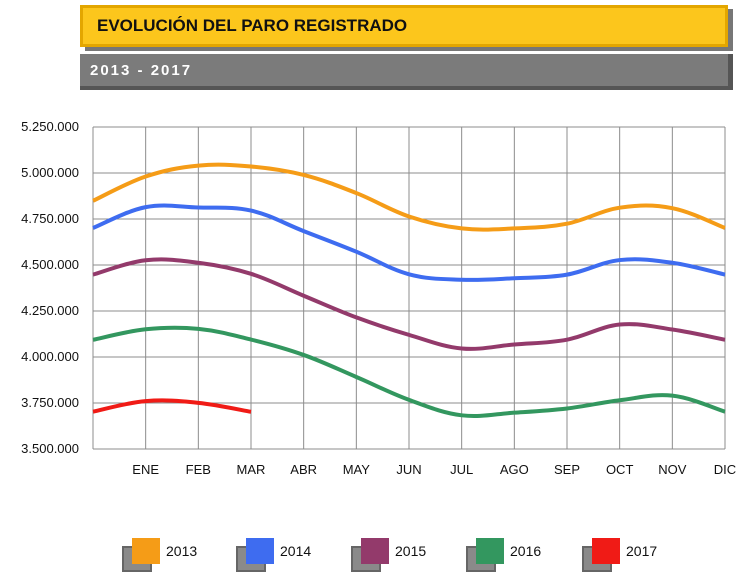 Image resolution: width=747 pixels, height=579 pixels. I want to click on y-tick-label: 3.750.000, so click(50, 402).